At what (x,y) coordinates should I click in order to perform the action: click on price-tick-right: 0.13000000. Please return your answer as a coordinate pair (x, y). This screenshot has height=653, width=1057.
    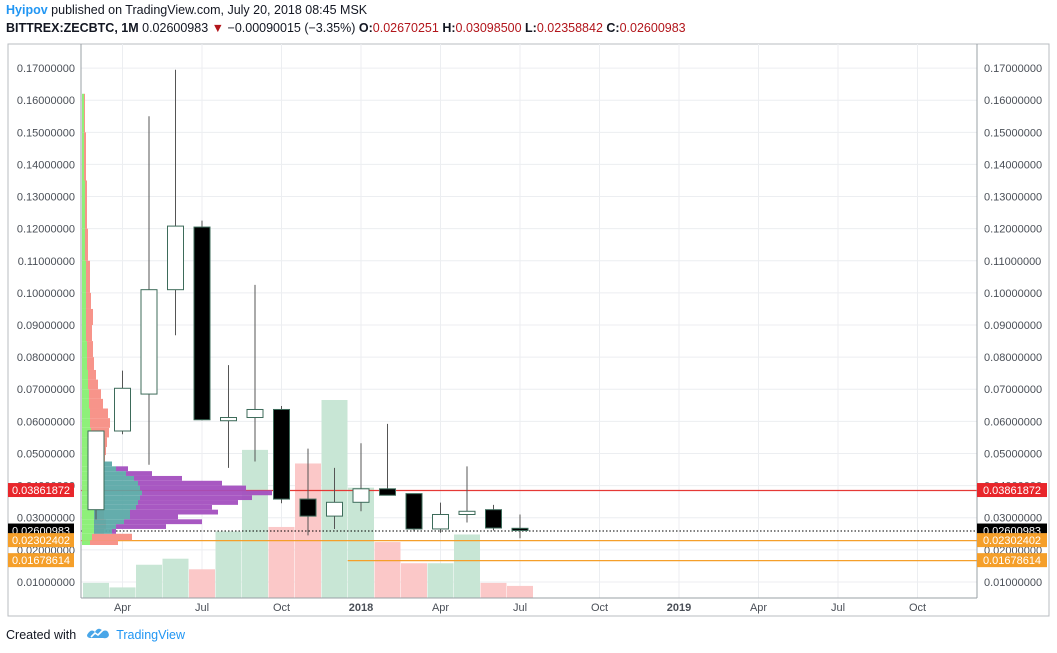
    Looking at the image, I should click on (1013, 198).